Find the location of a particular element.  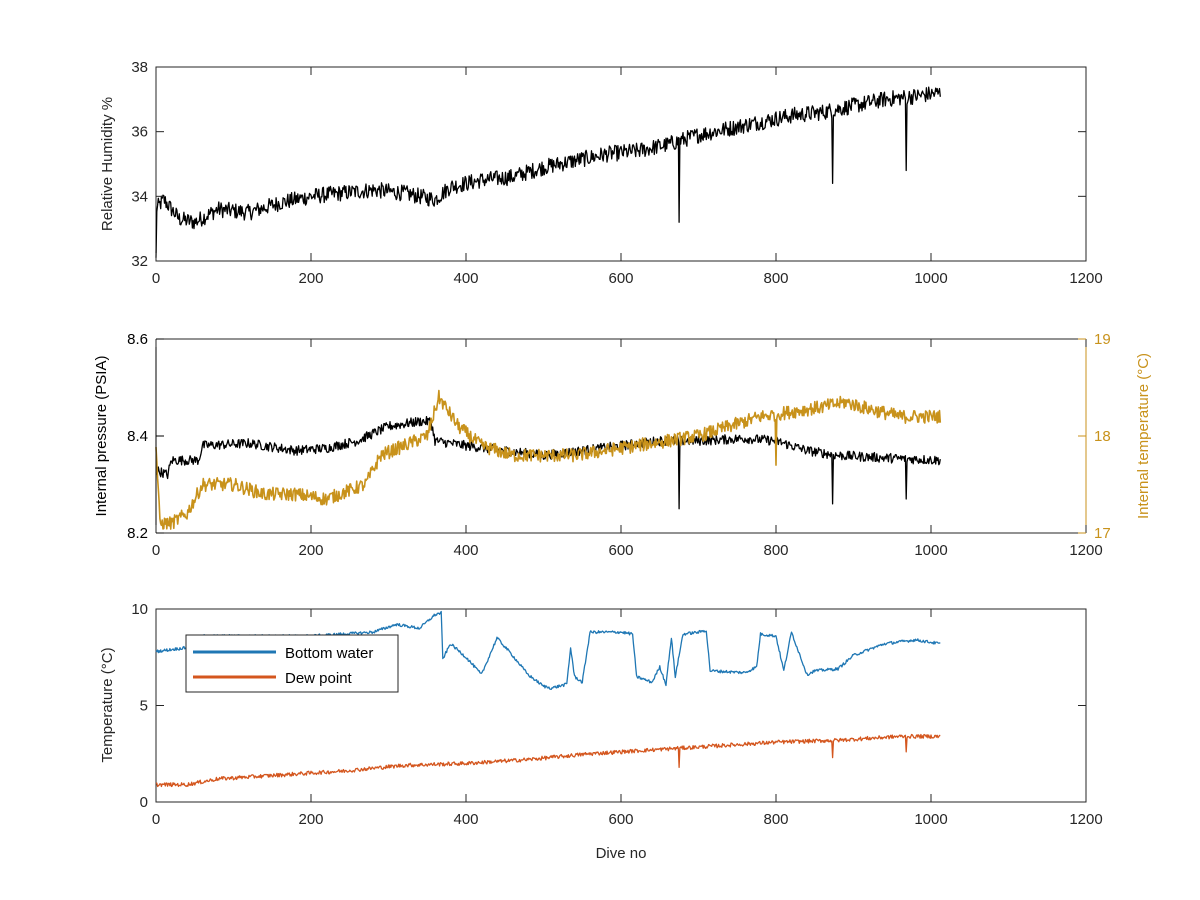

temperature-y-ticks-right: 17 18 19 is located at coordinates (1094, 436).